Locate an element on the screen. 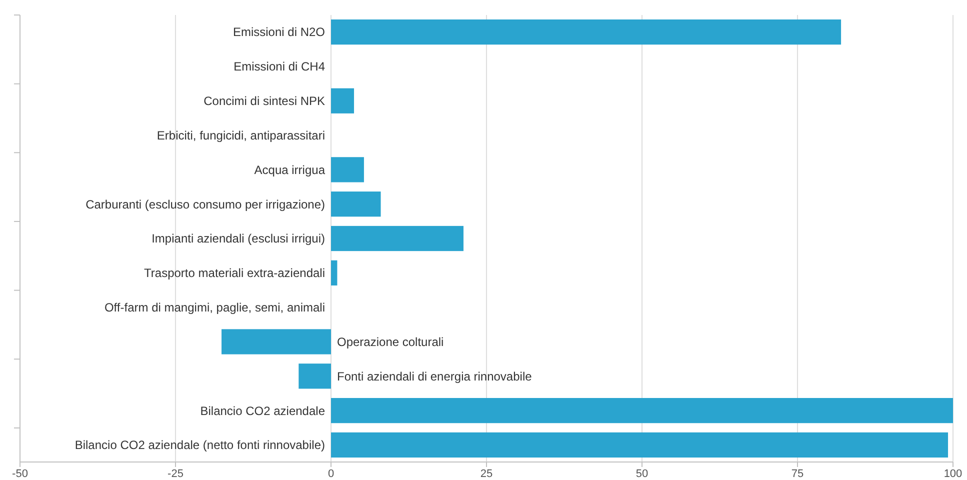 Image resolution: width=967 pixels, height=480 pixels. x-tick-label: -50 is located at coordinates (20, 474).